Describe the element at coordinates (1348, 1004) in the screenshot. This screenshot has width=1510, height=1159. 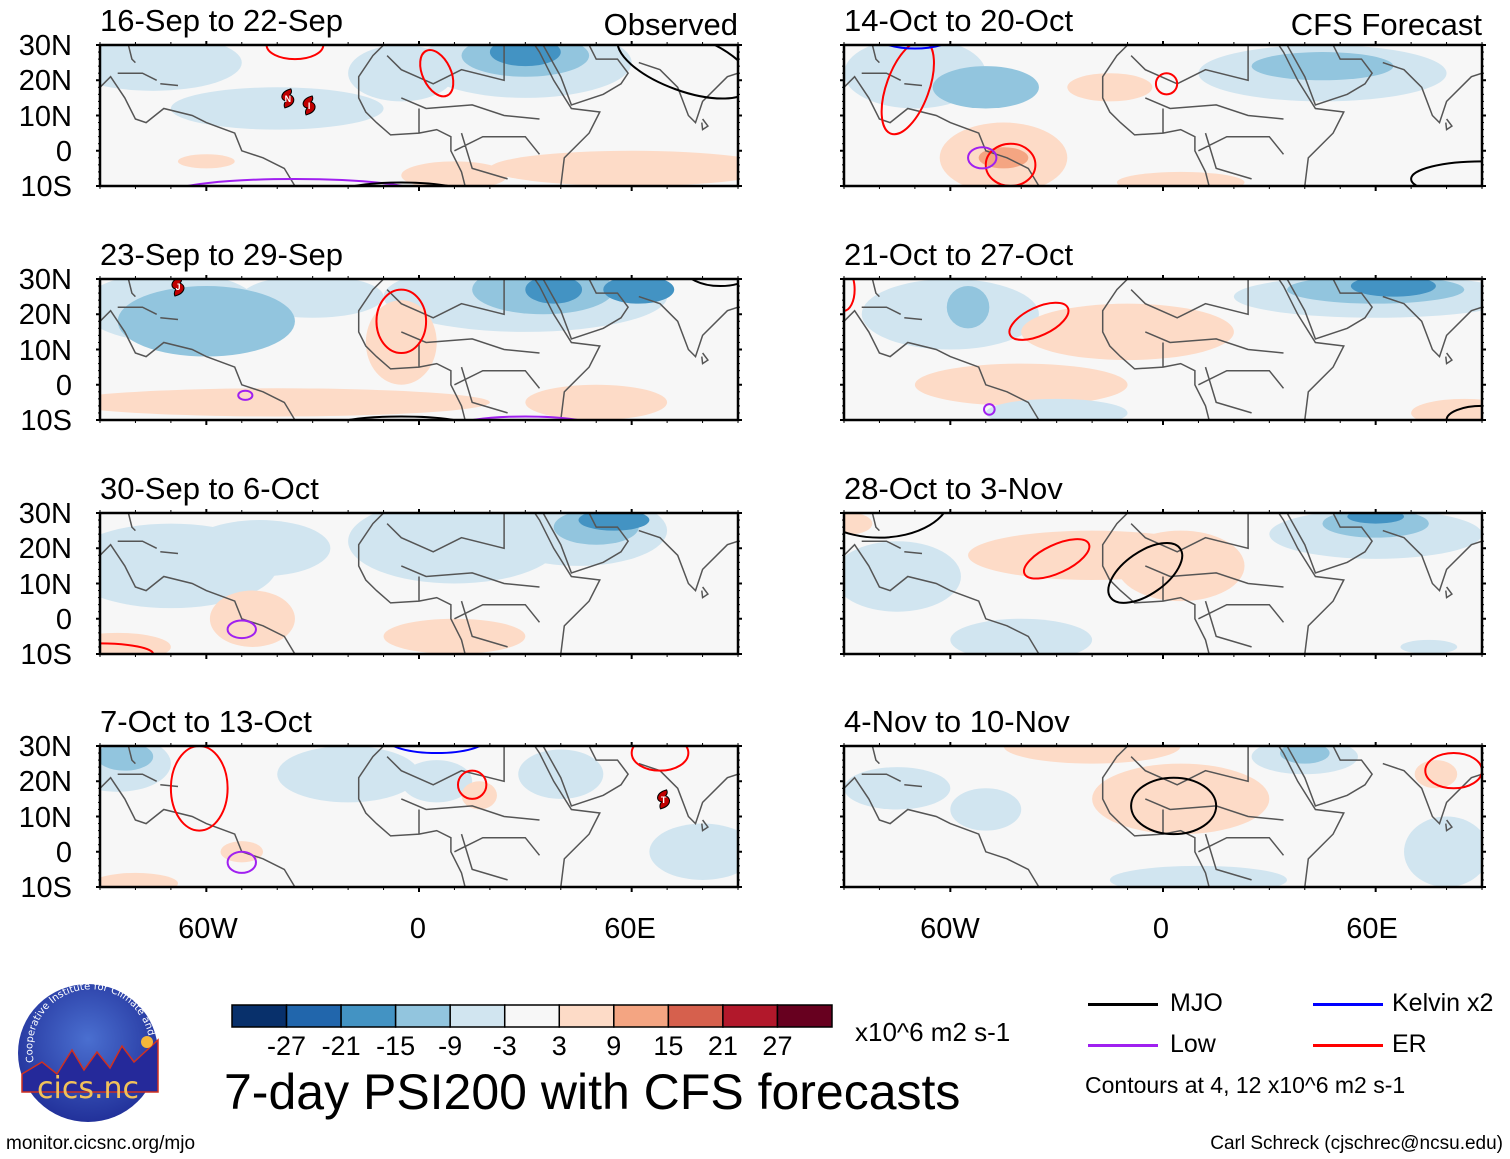
I see `legend-line-kelvin` at that location.